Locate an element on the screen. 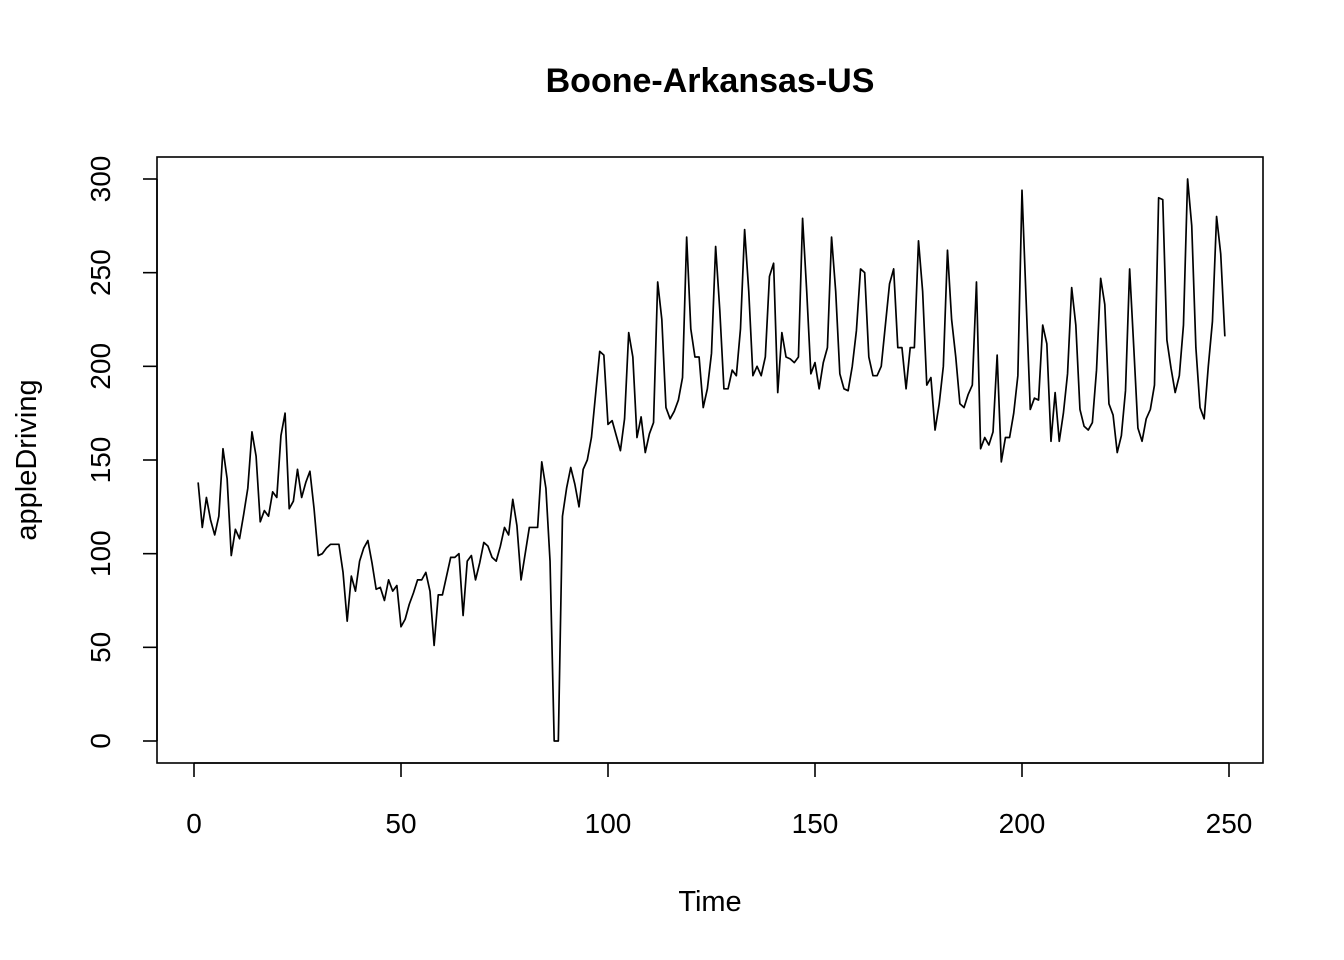 Image resolution: width=1344 pixels, height=960 pixels. x-tick-label: 50 is located at coordinates (400, 823).